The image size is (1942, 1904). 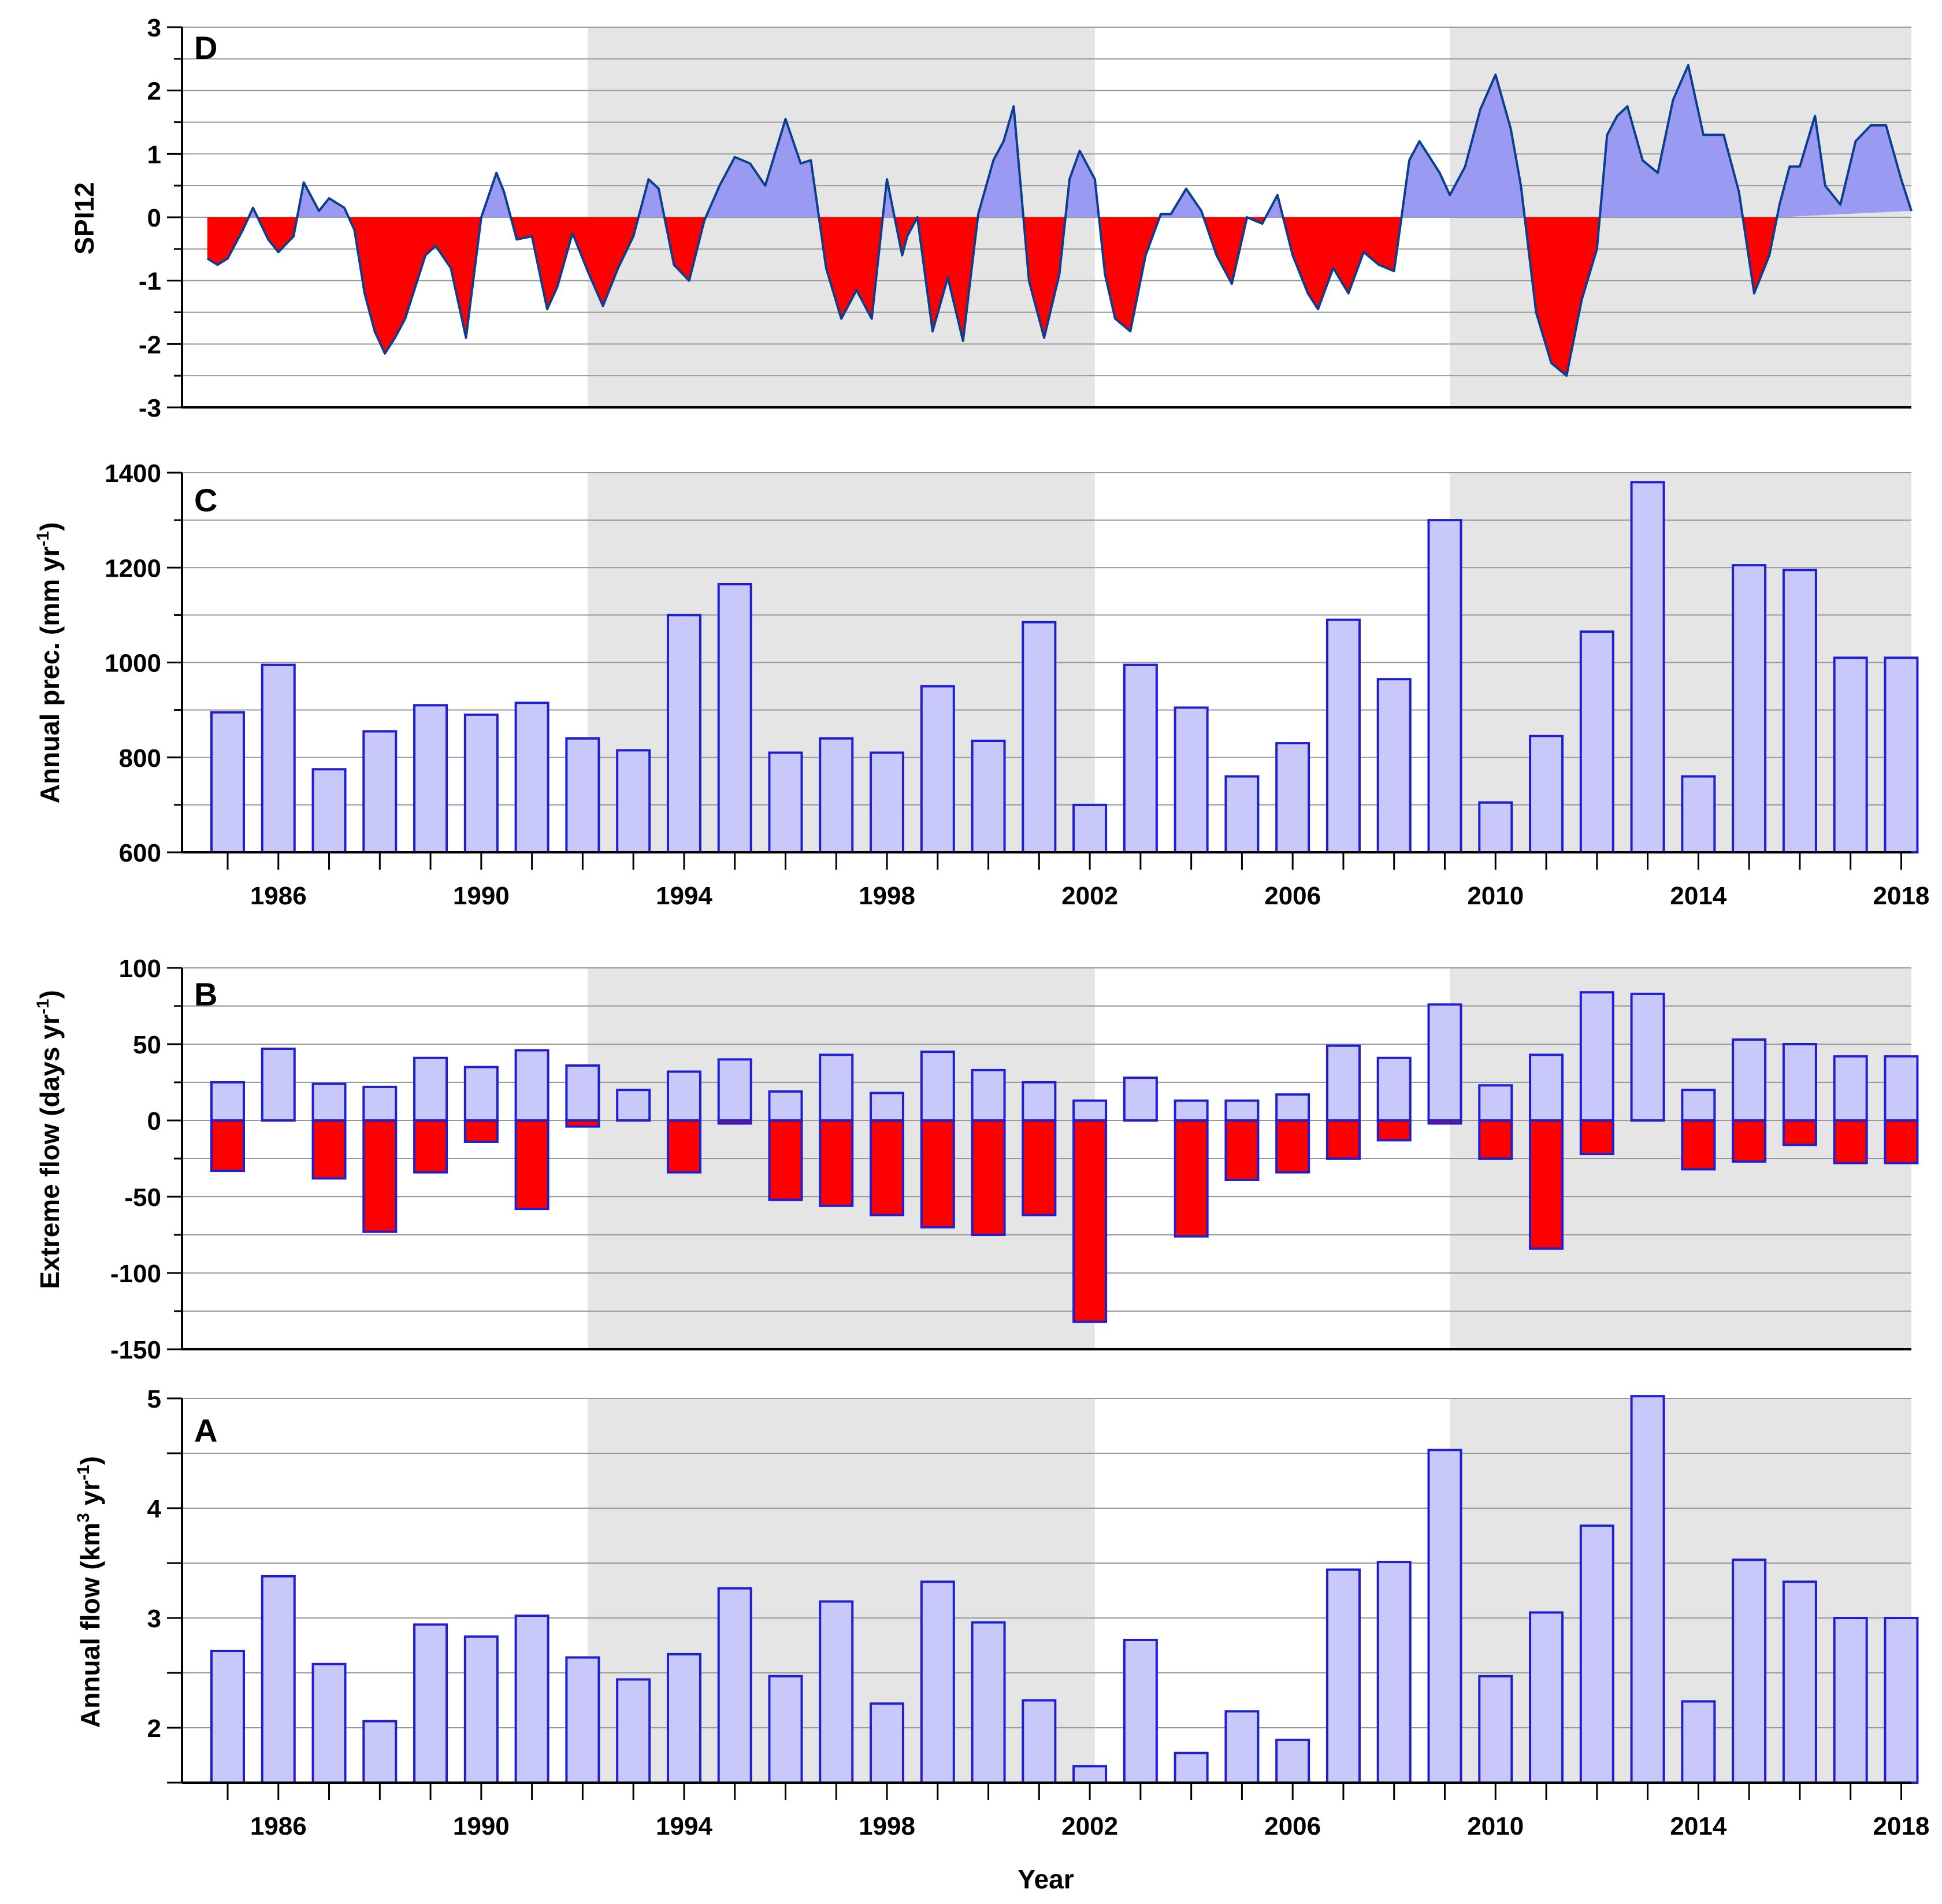 I want to click on panel-b-bar-high-2016, so click(x=1799, y=1082).